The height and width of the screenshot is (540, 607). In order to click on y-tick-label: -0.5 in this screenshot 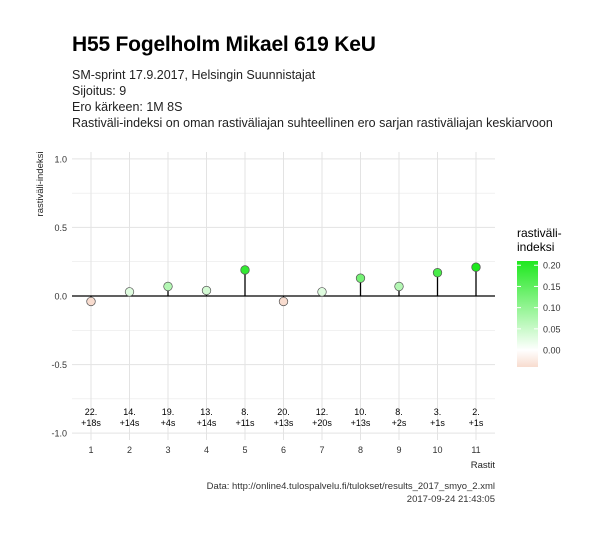, I will do `click(59, 365)`.